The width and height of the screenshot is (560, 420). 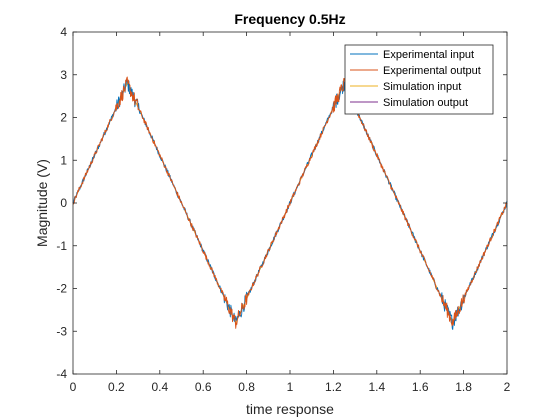 What do you see at coordinates (63, 32) in the screenshot?
I see `y-tick-label: 4` at bounding box center [63, 32].